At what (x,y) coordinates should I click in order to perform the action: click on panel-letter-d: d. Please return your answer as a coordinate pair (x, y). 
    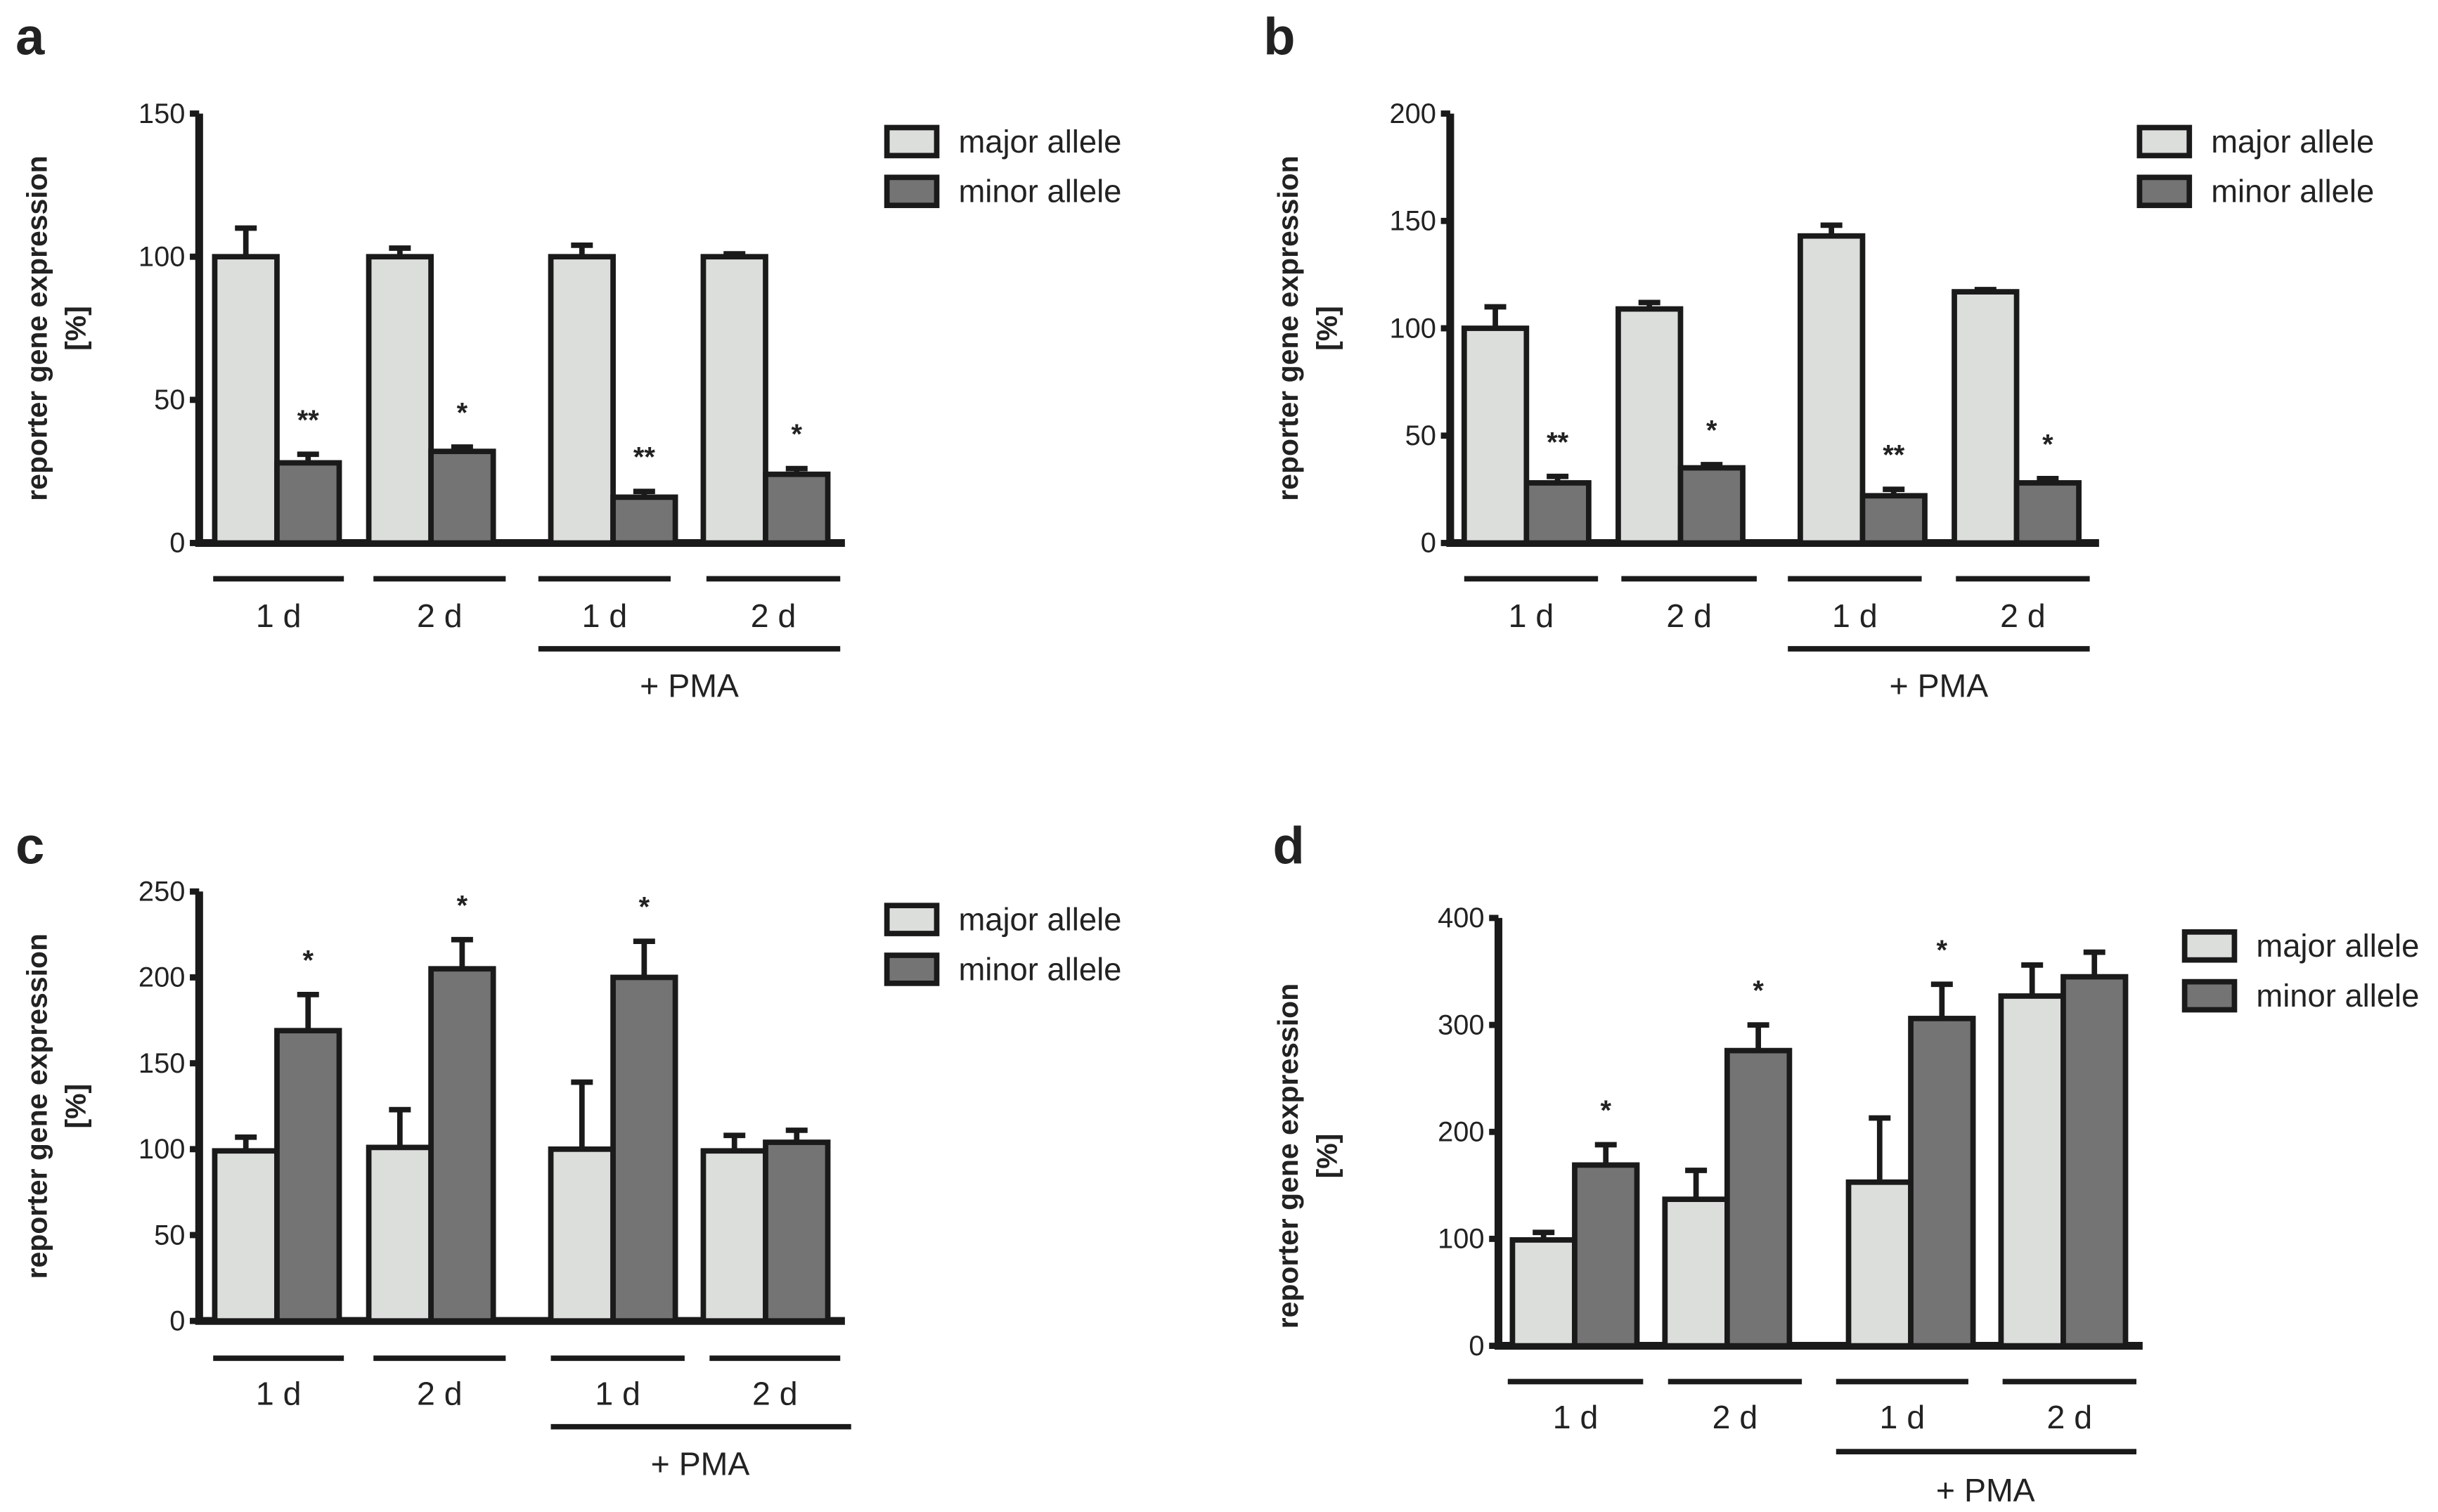
    Looking at the image, I should click on (1289, 845).